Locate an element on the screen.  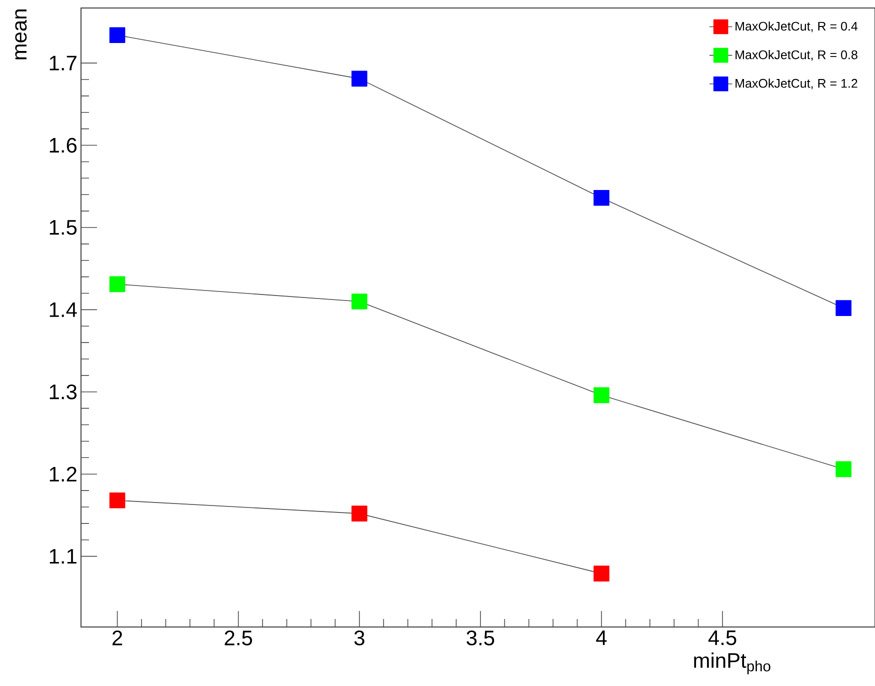
y-axis-title: mean is located at coordinates (21, 35).